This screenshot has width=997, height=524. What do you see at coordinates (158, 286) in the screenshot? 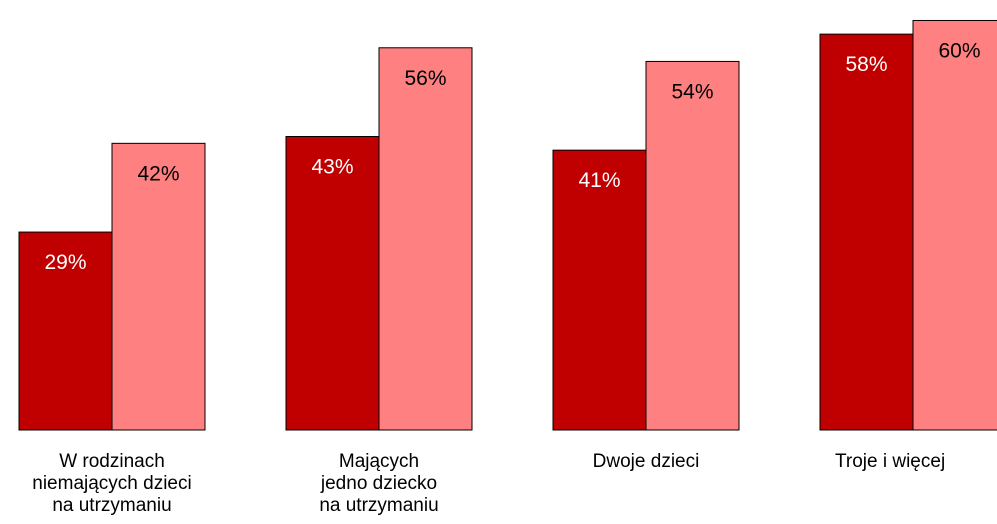
I see `bar-s1-c0` at bounding box center [158, 286].